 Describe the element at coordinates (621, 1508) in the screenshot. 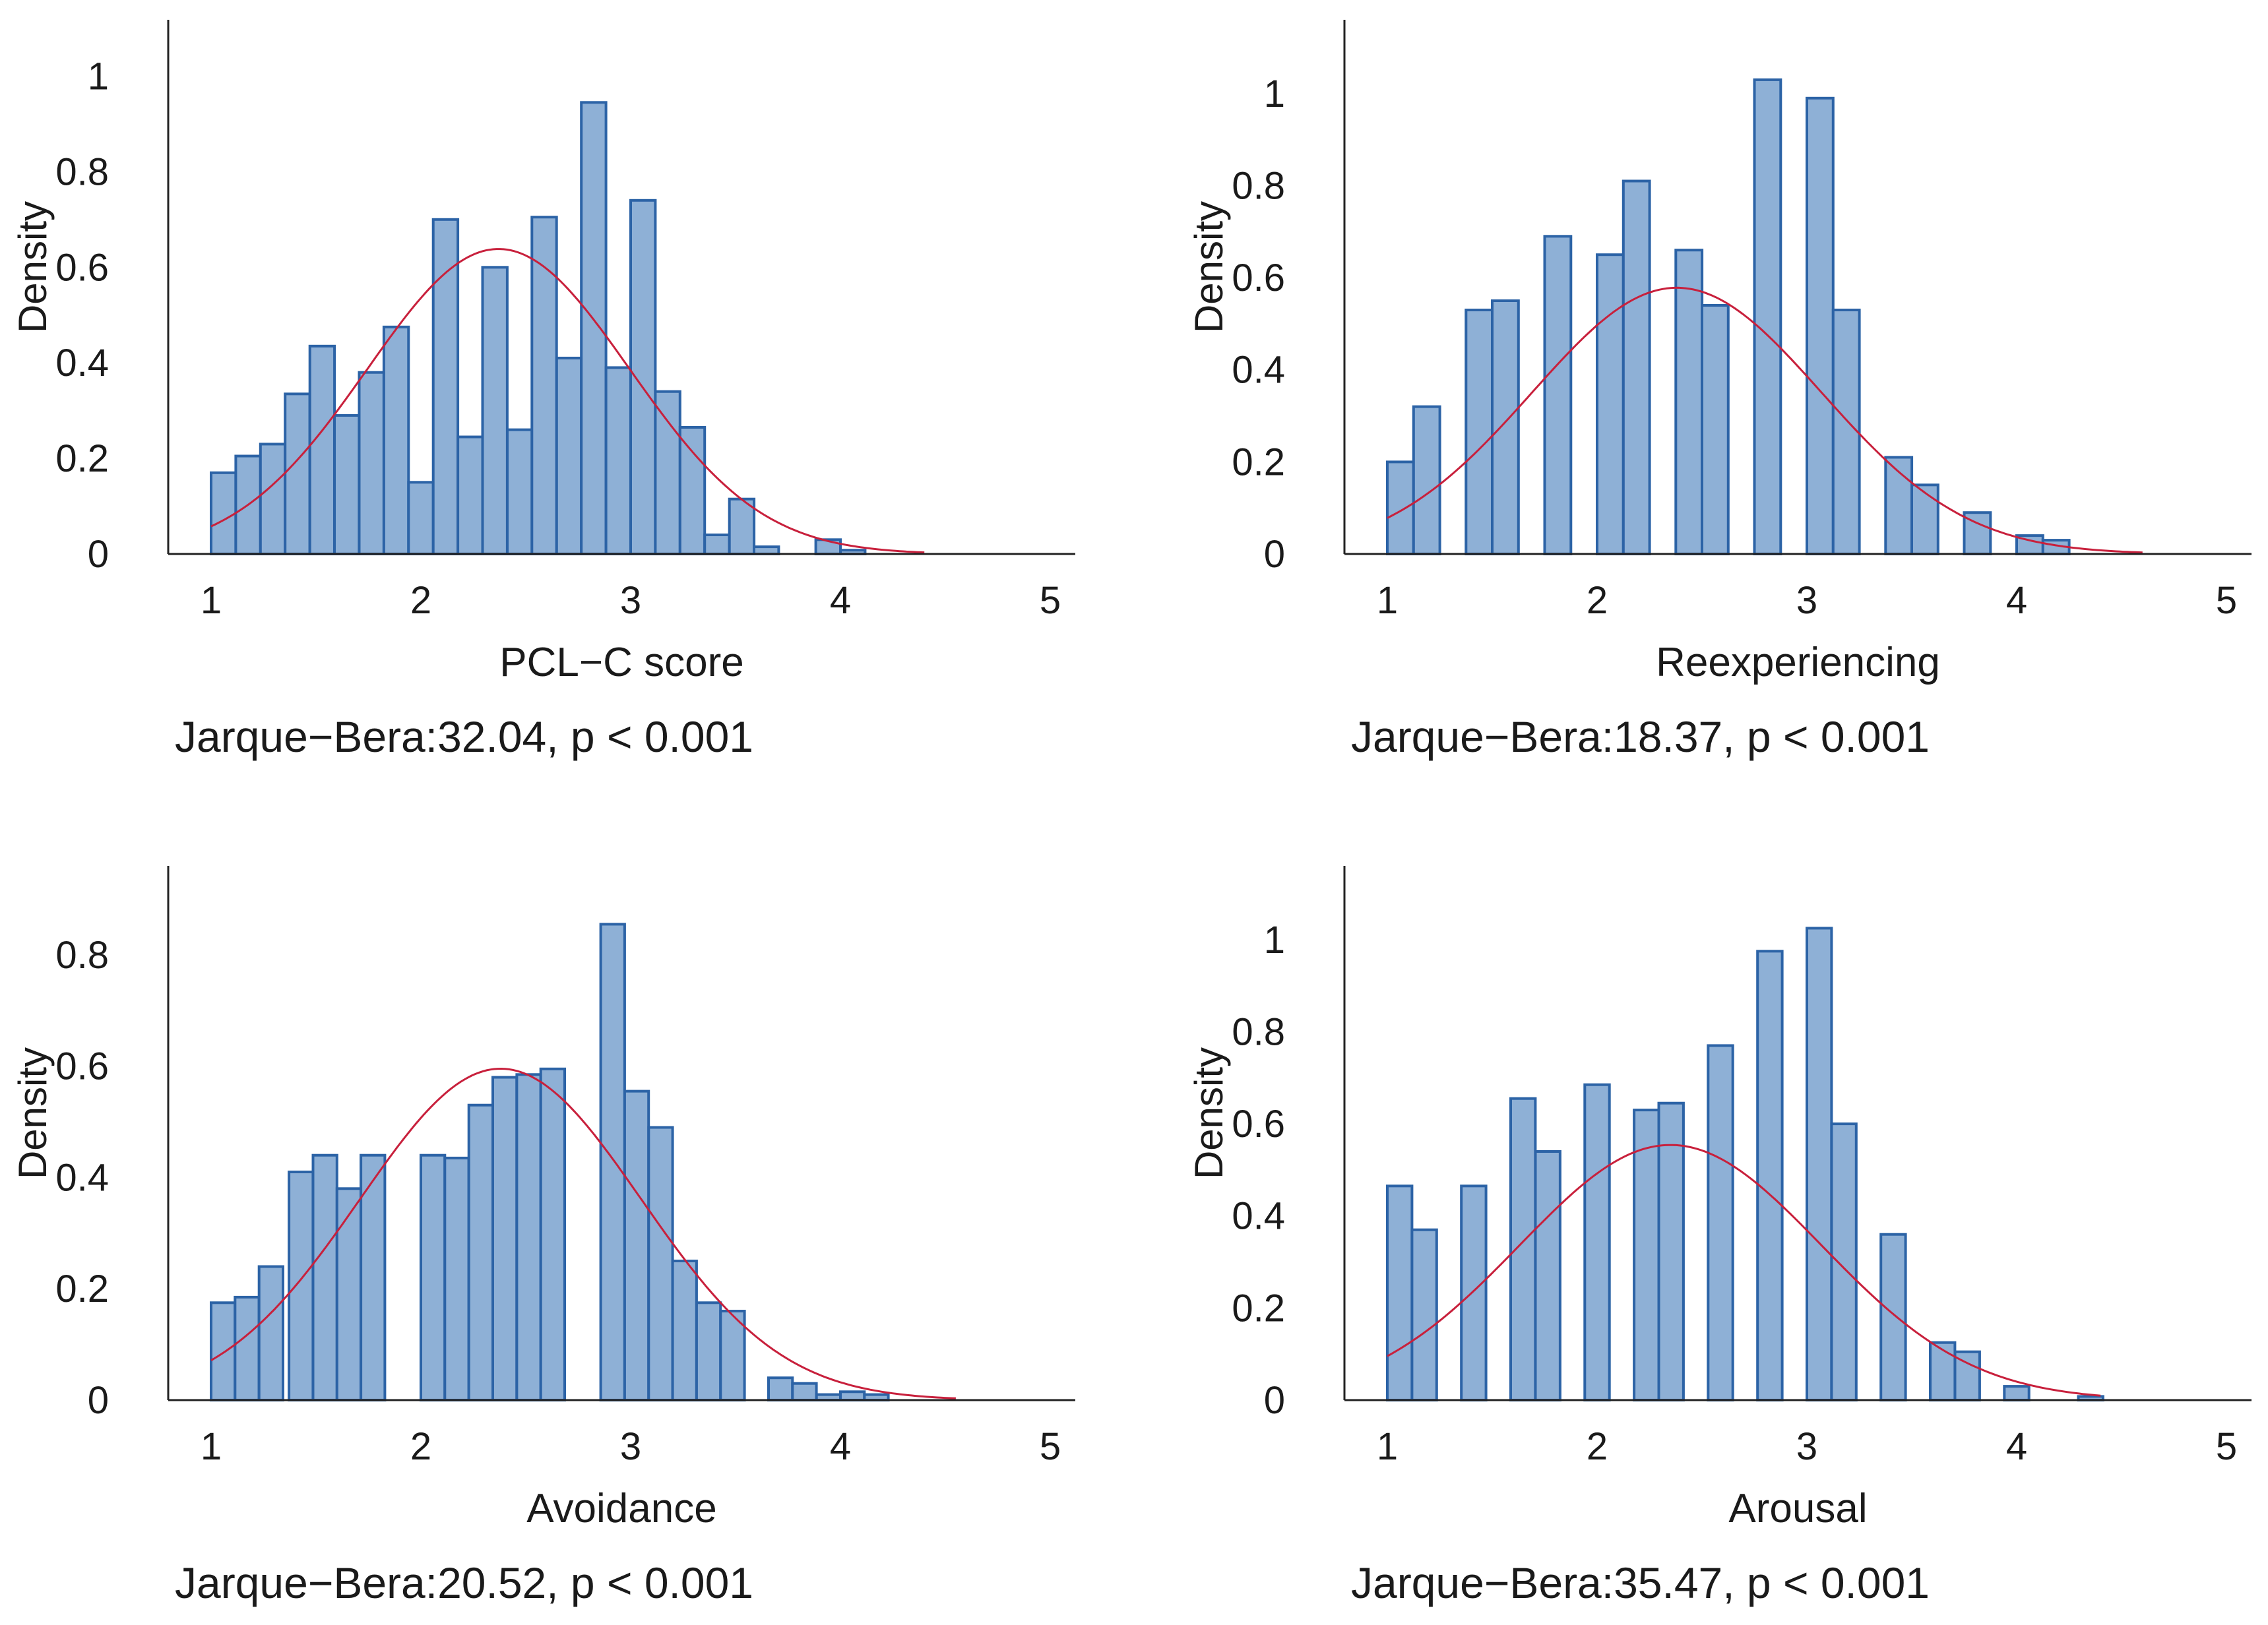

I see `x-axis-title: Avoidance` at that location.